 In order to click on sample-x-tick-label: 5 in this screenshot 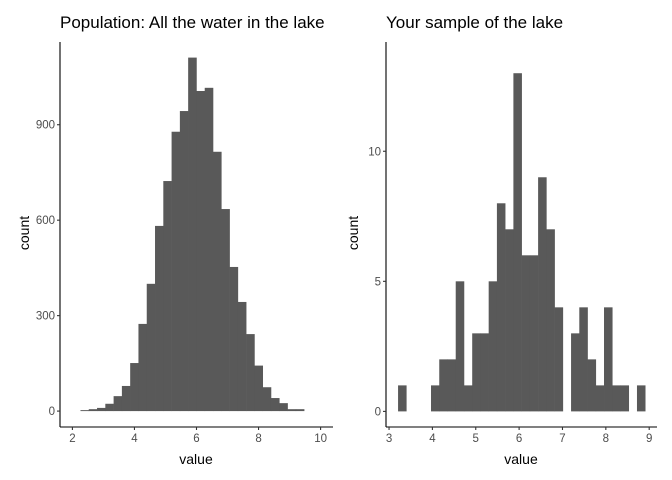, I will do `click(476, 439)`.